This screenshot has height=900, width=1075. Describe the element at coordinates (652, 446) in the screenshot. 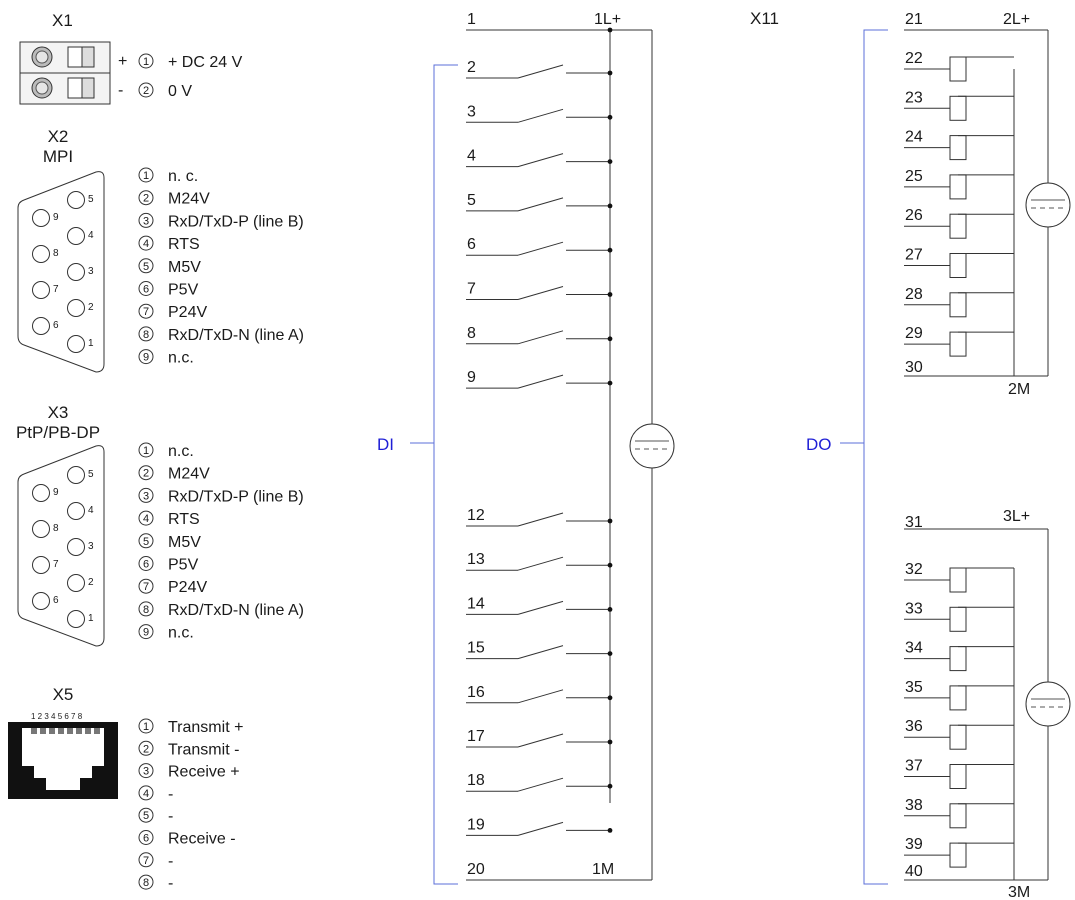

I see `di-status-led-icon` at that location.